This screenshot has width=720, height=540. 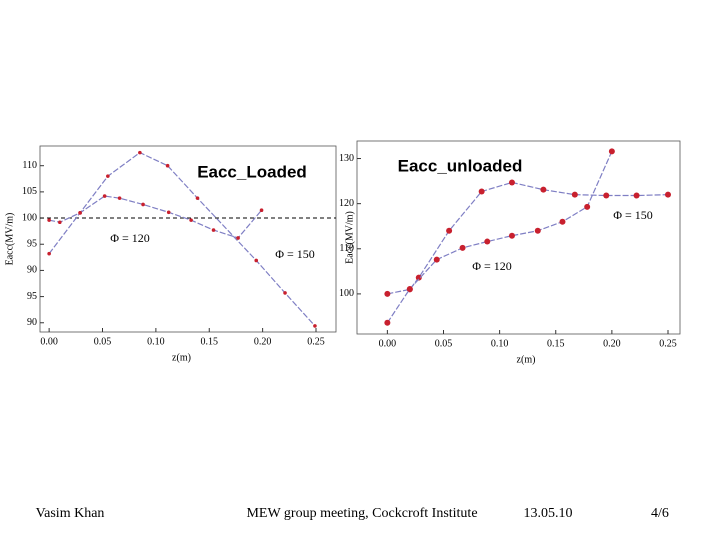 What do you see at coordinates (548, 513) in the screenshot?
I see `footer-date: 13.05.10` at bounding box center [548, 513].